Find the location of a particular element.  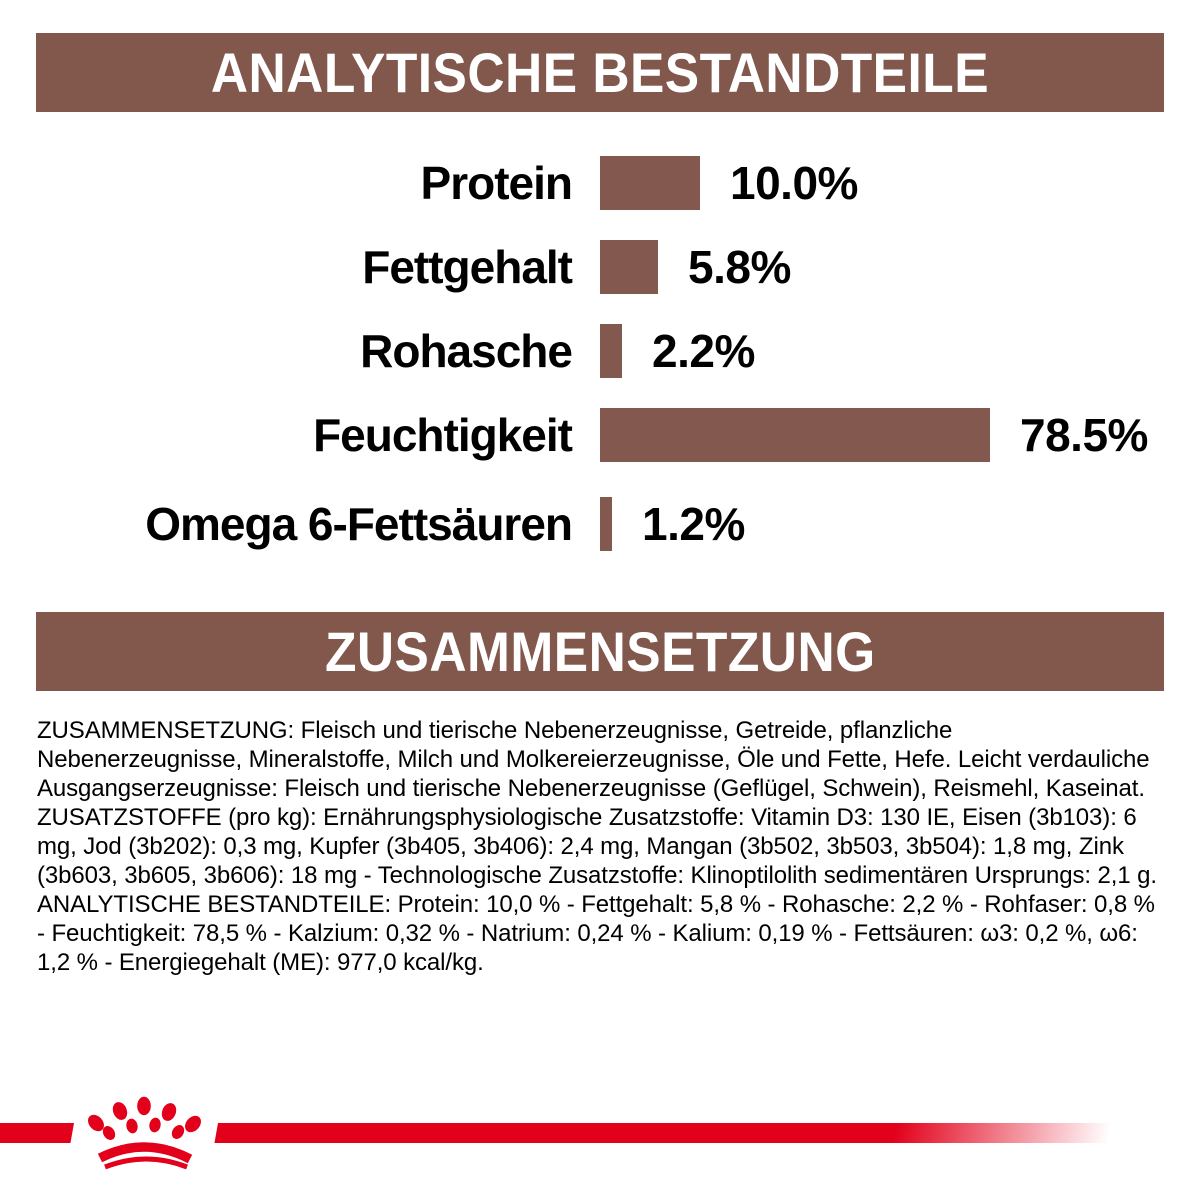

composition-banner: ZUSAMMENSETZUNG is located at coordinates (600, 651).